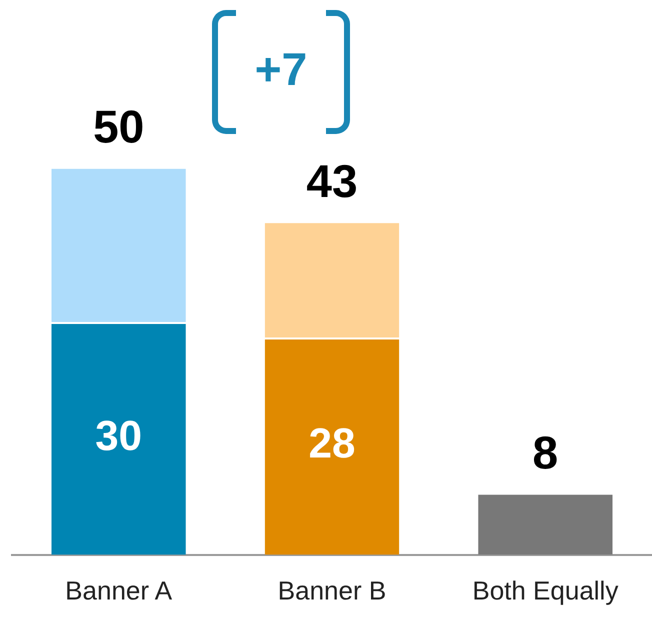  Describe the element at coordinates (118, 435) in the screenshot. I see `data-label: 30` at that location.